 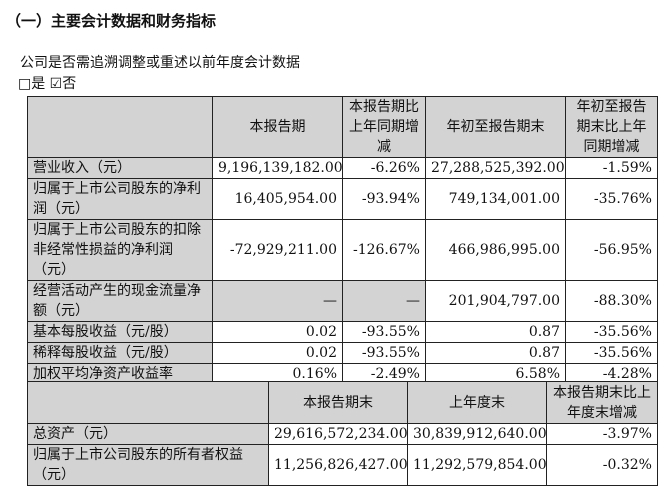 What do you see at coordinates (277, 168) in the screenshot?
I see `cell: 9,196,139,182.00` at bounding box center [277, 168].